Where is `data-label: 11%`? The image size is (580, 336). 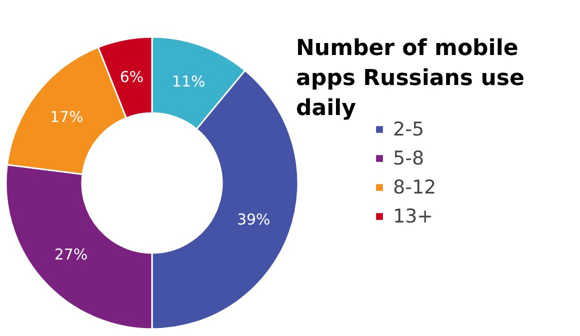
data-label: 11% is located at coordinates (189, 81).